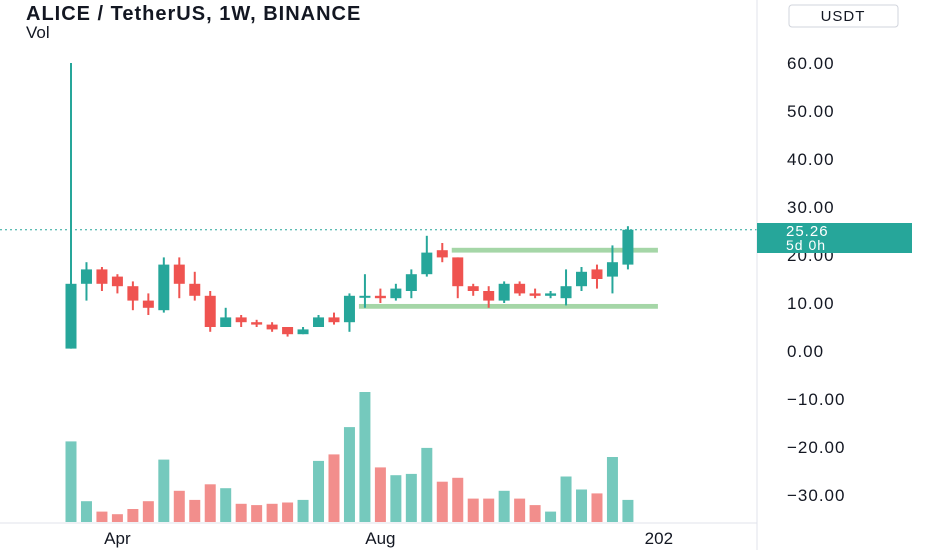 Image resolution: width=932 pixels, height=555 pixels. I want to click on volume-layer, so click(349, 457).